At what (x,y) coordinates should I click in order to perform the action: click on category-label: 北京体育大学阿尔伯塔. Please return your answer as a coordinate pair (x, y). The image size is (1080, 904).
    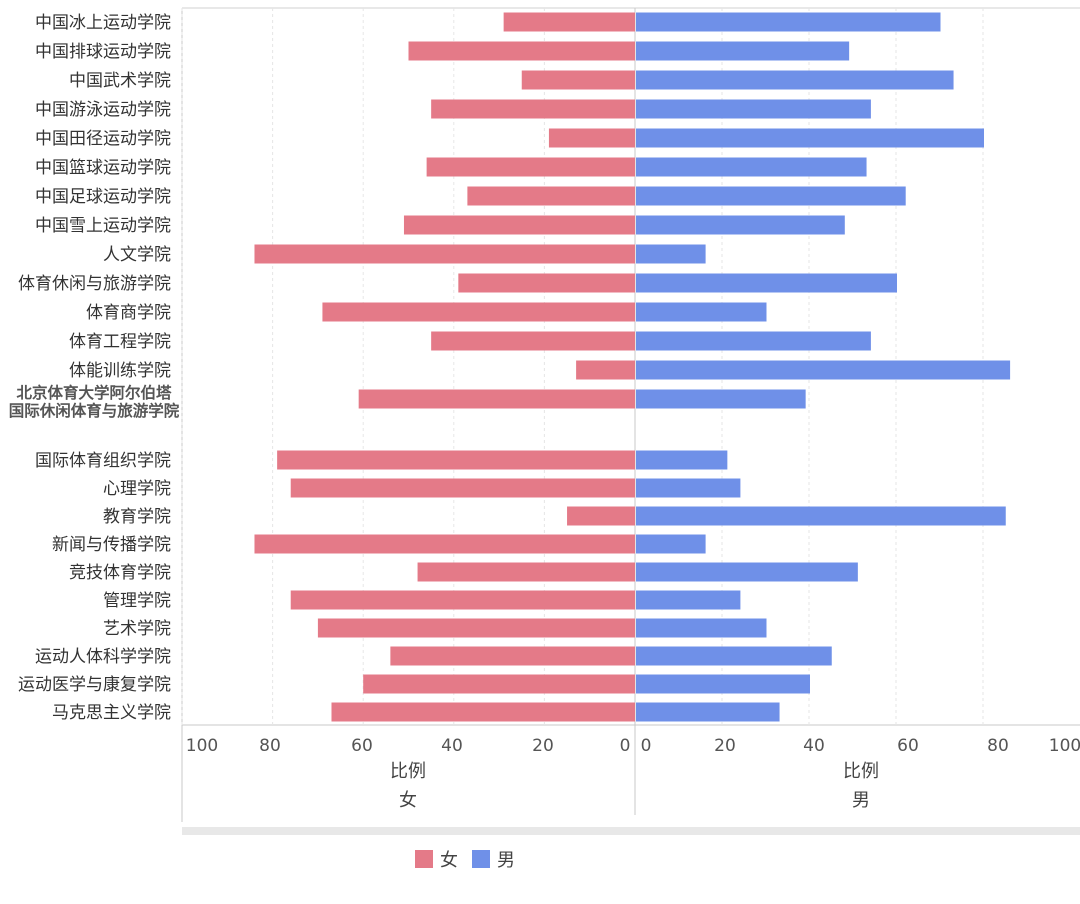
    Looking at the image, I should click on (94, 392).